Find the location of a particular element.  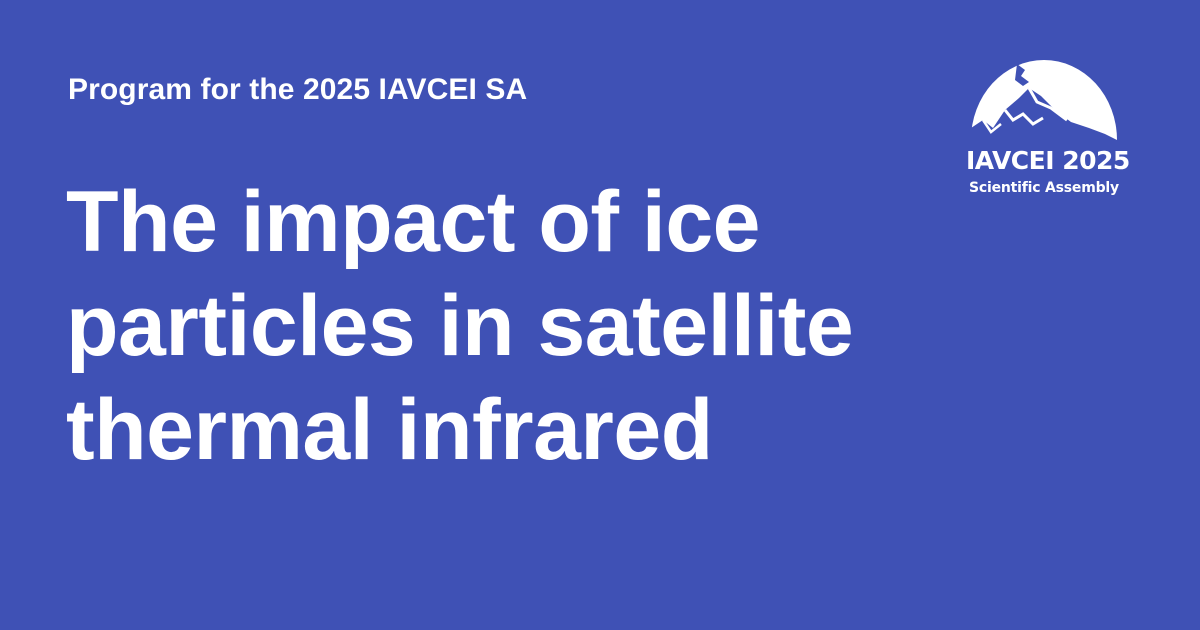

program-kicker: Program for the 2025 IAVCEI SA is located at coordinates (298, 89).